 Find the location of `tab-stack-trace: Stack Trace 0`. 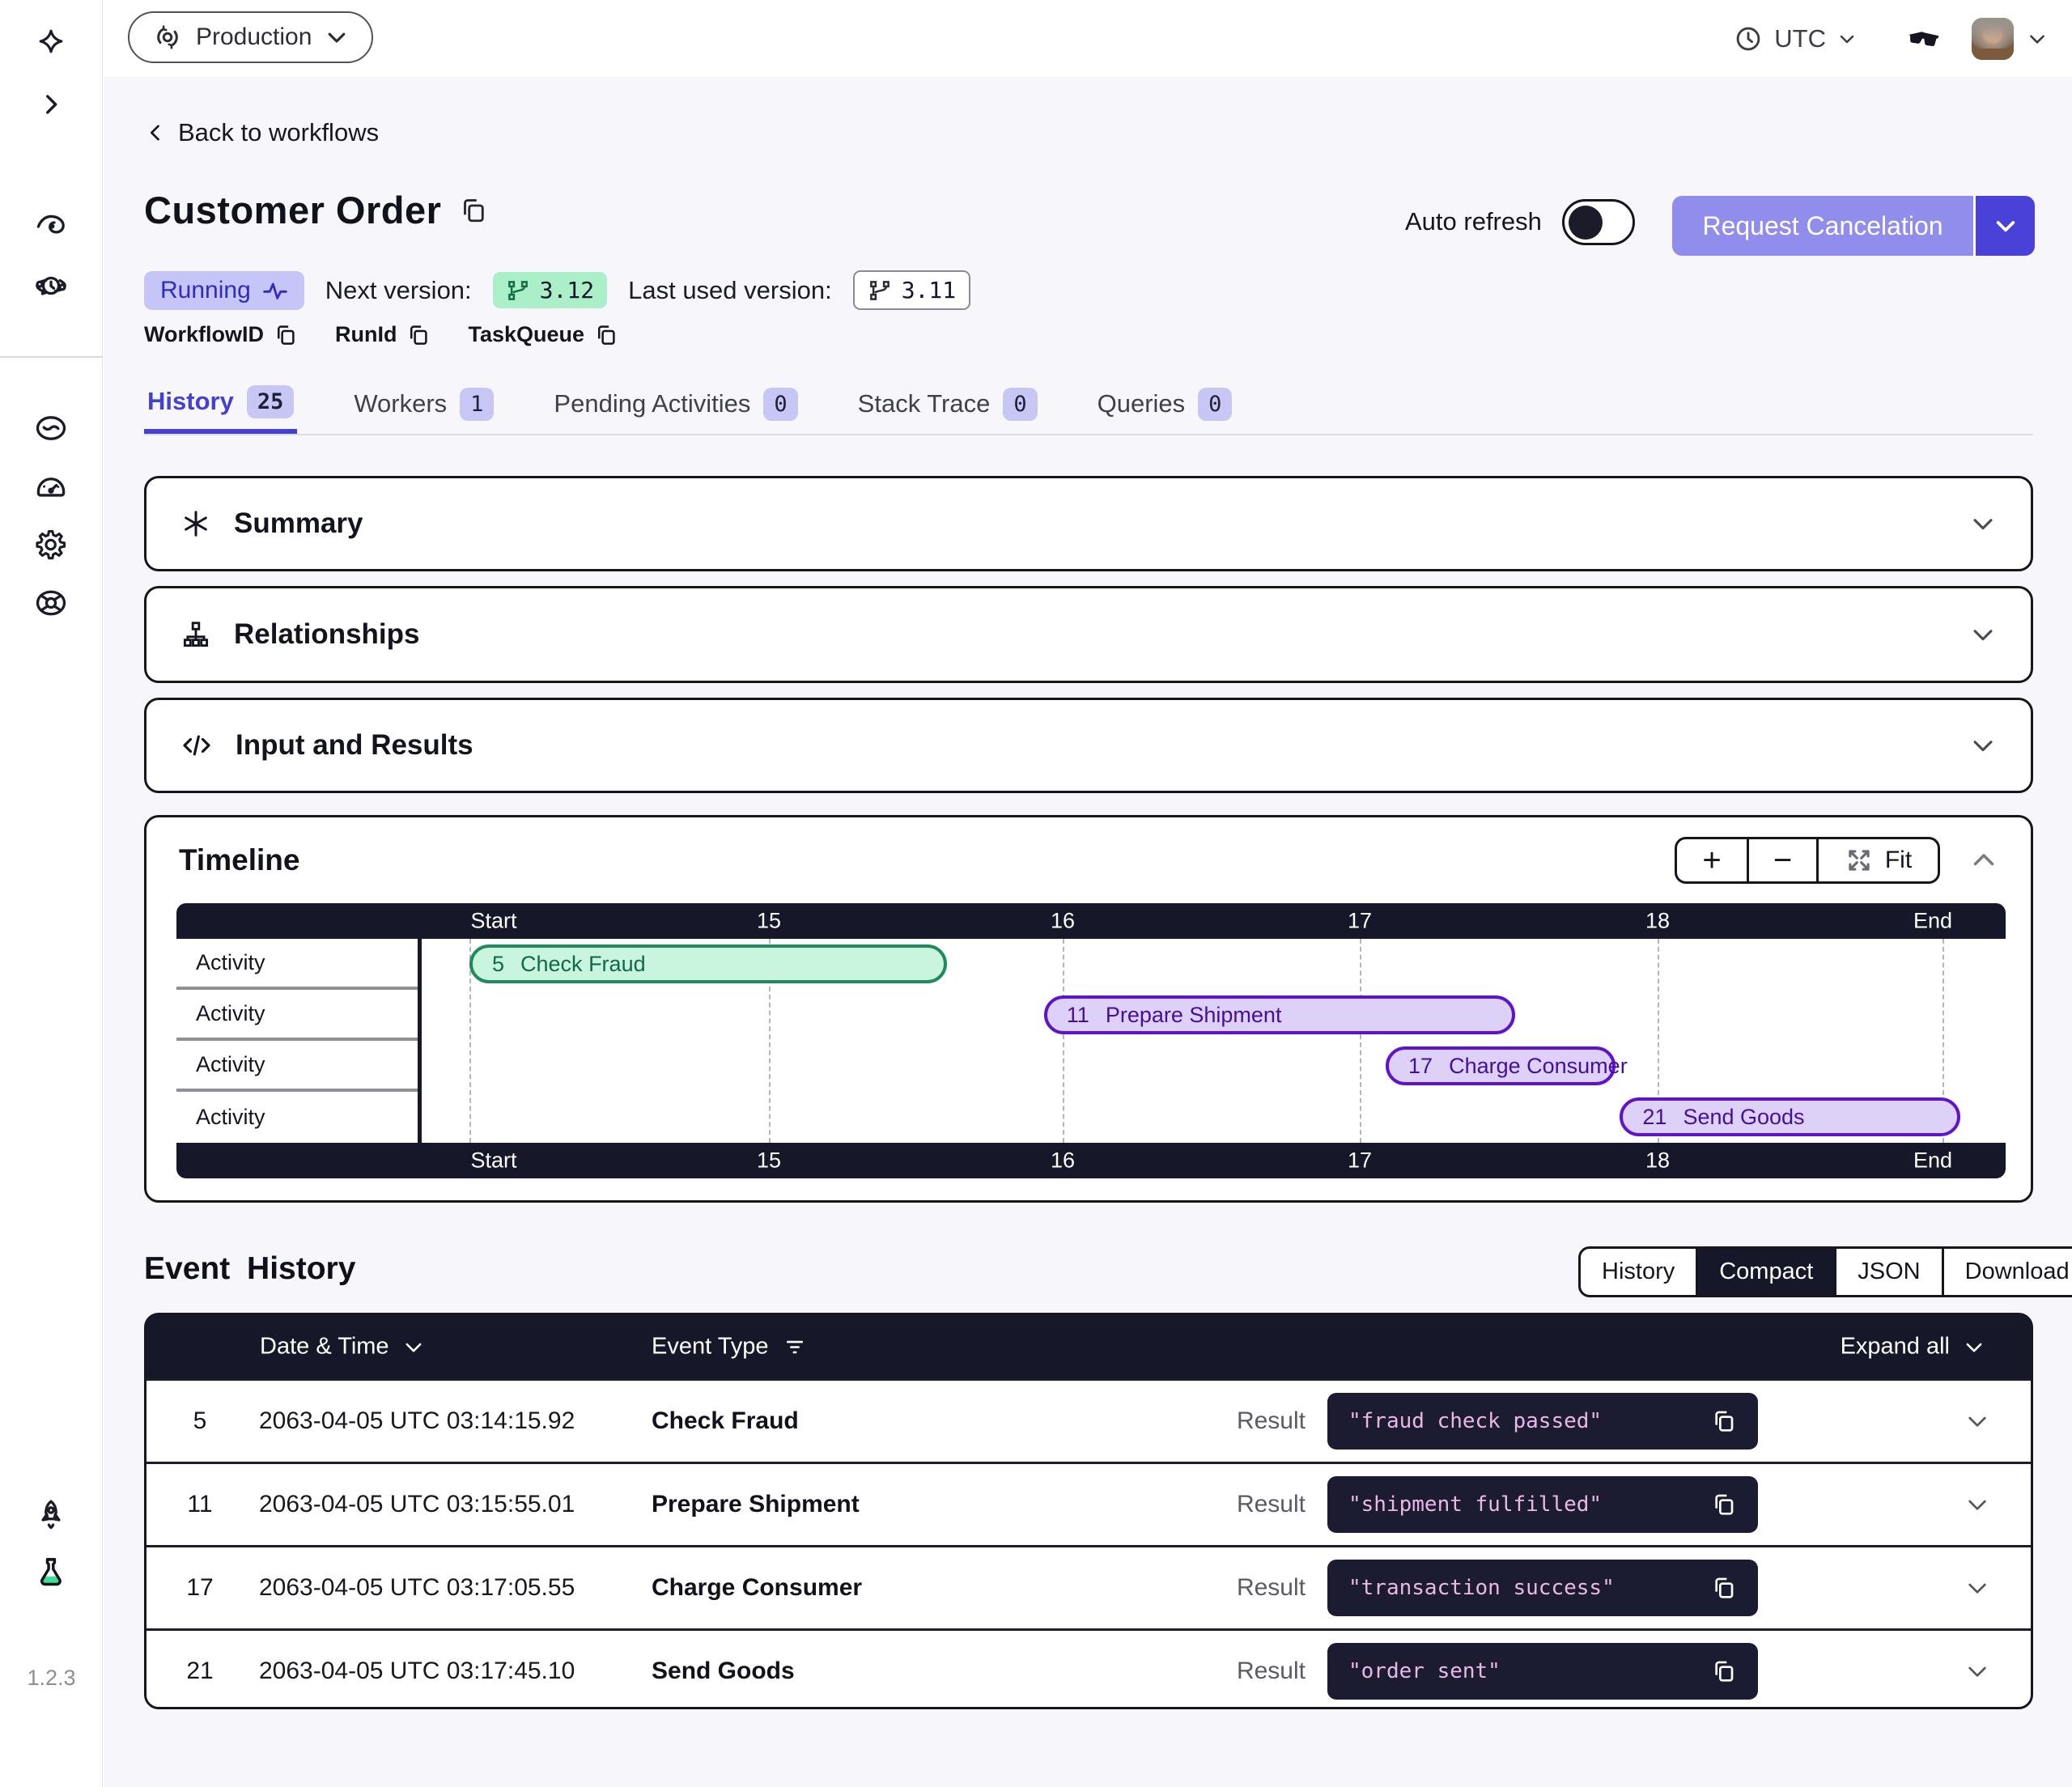

tab-stack-trace: Stack Trace 0 is located at coordinates (948, 404).